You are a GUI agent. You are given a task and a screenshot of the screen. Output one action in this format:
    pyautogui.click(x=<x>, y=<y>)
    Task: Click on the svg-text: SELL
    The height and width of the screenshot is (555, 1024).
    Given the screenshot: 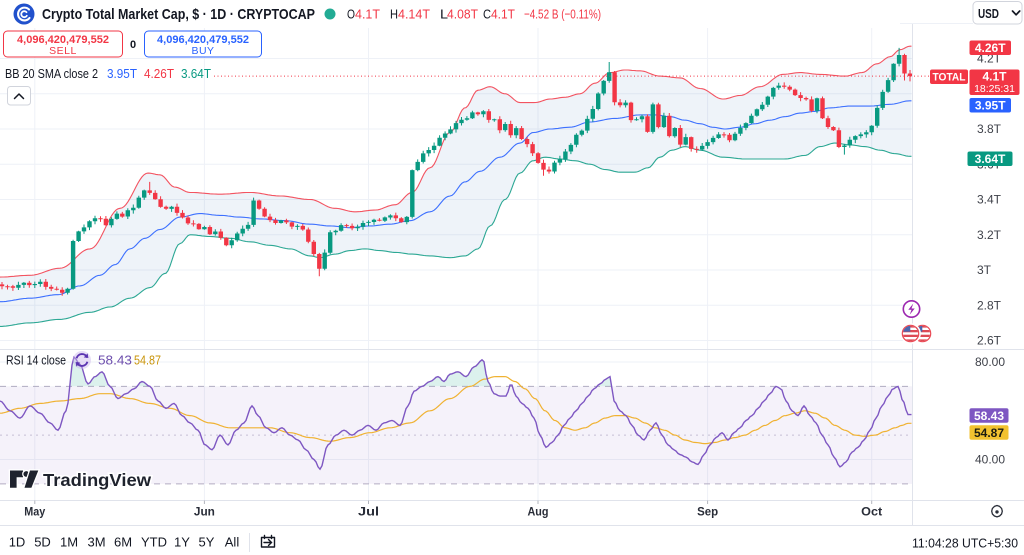 What is the action you would take?
    pyautogui.click(x=63, y=51)
    